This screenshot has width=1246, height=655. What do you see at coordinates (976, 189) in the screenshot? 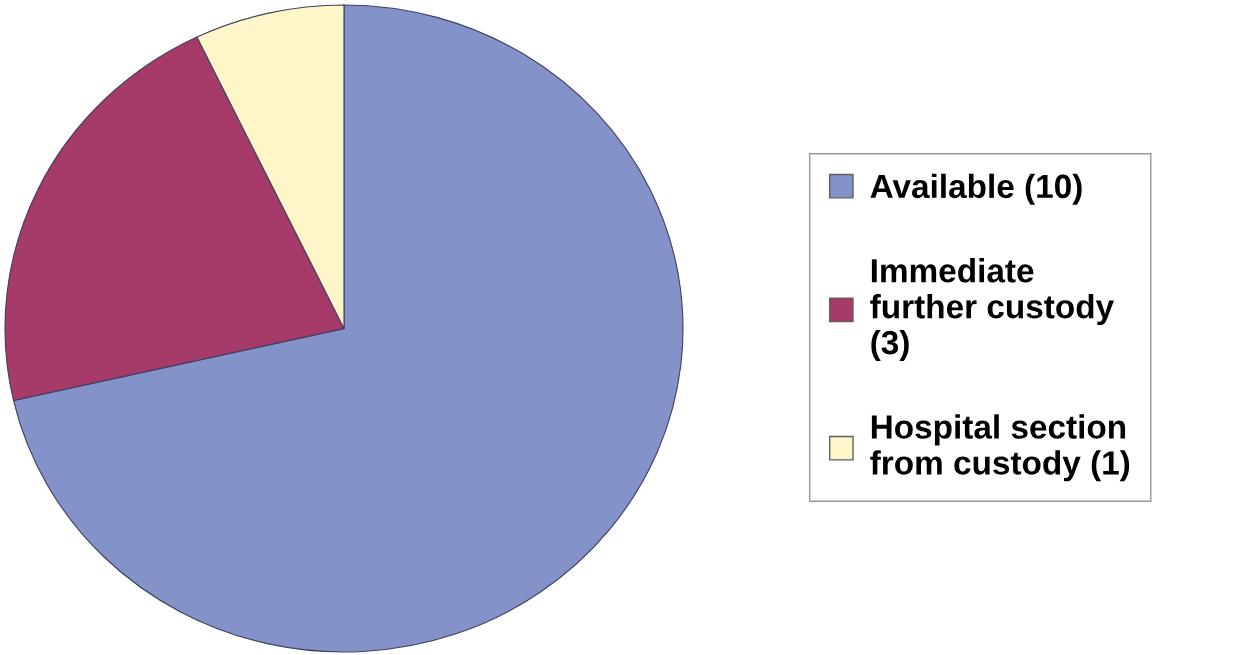
I see `legend-label: Available (10)` at bounding box center [976, 189].